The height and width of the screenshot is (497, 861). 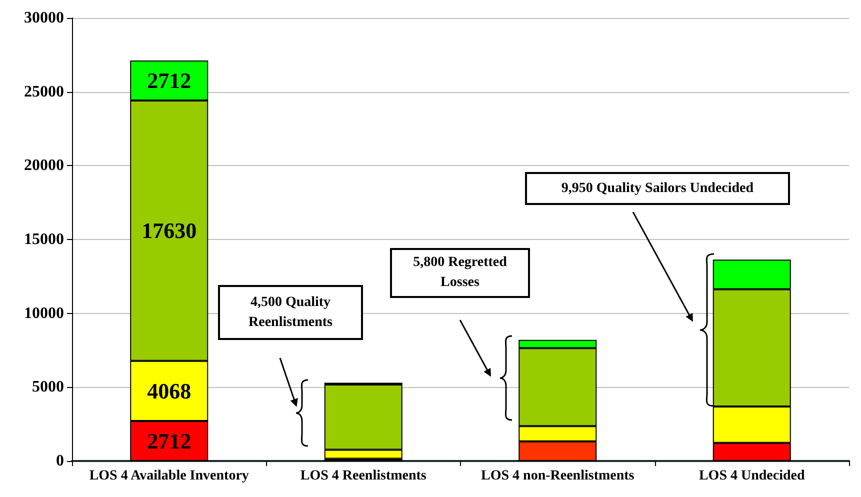 I want to click on y-tick-label: 0, so click(x=60, y=461).